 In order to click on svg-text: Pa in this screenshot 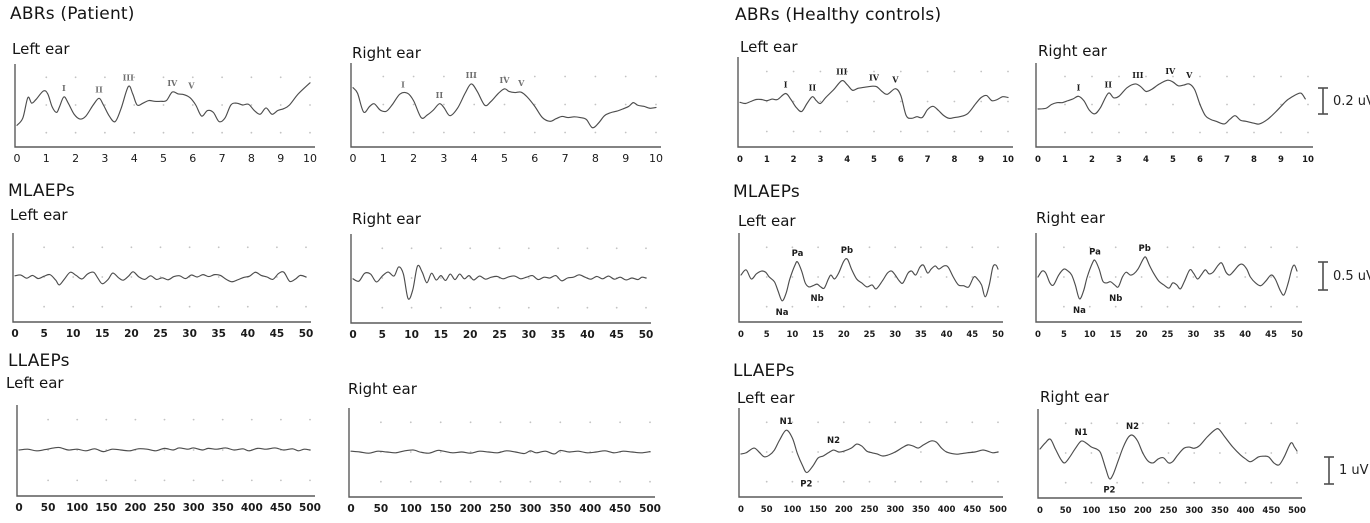, I will do `click(1095, 252)`.